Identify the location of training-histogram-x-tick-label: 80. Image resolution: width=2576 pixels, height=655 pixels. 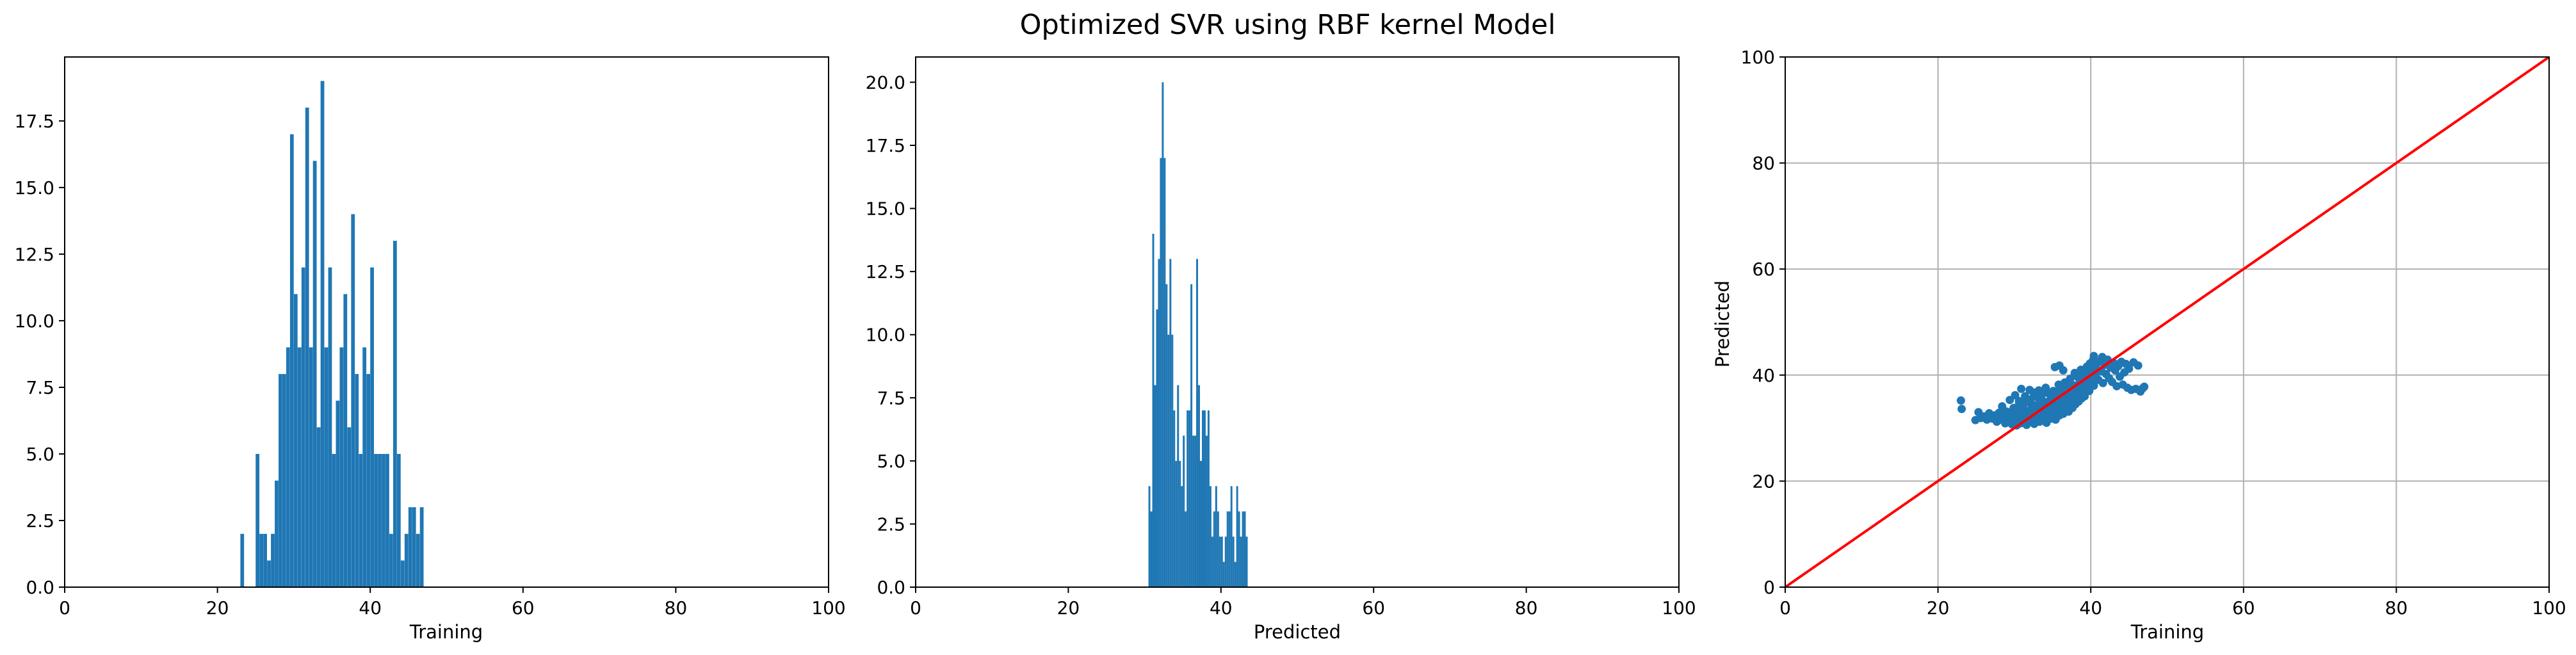
(676, 608).